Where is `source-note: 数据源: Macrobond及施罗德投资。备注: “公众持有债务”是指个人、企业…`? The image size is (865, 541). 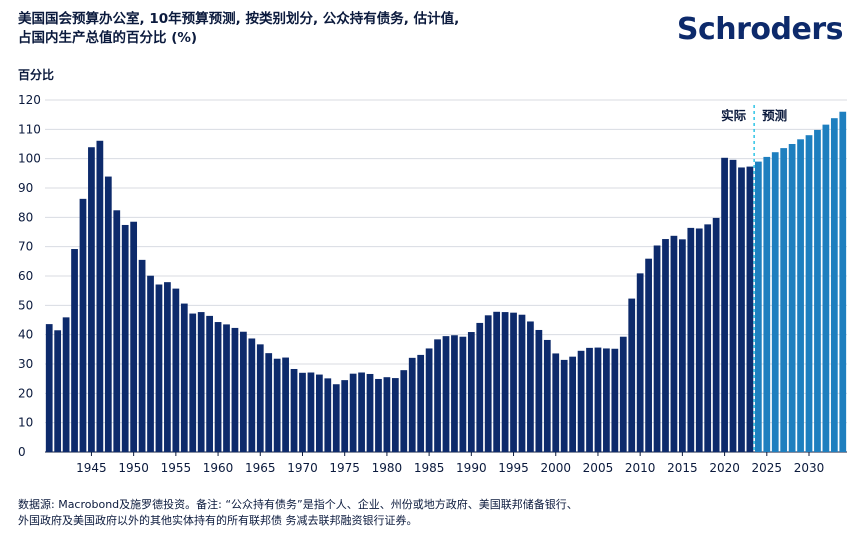 source-note: 数据源: Macrobond及施罗德投资。备注: “公众持有债务”是指个人、企业… is located at coordinates (433, 513).